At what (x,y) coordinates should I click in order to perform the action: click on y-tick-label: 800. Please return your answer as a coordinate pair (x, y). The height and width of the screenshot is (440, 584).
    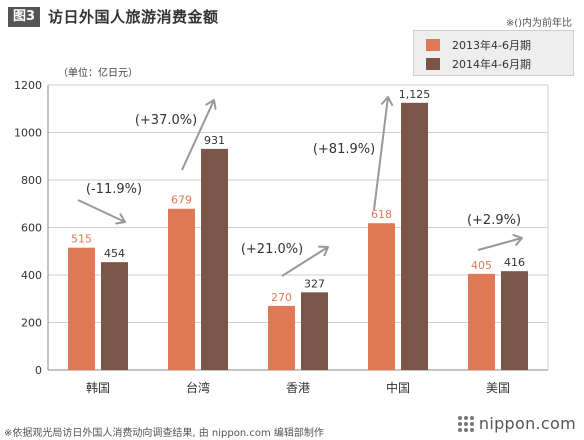
    Looking at the image, I should click on (31, 180).